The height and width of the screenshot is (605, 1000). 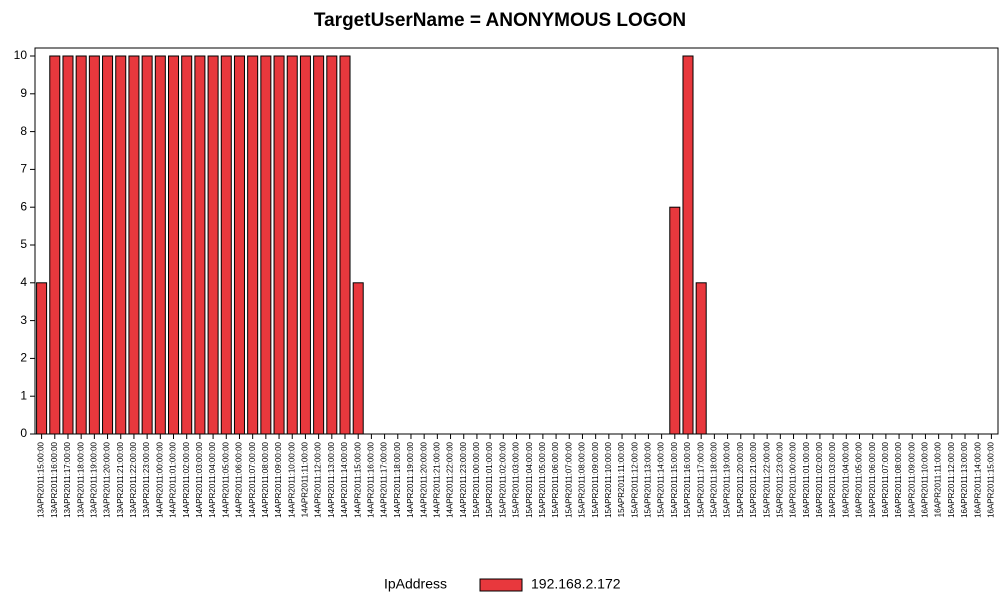 What do you see at coordinates (23, 358) in the screenshot?
I see `y-tick-label: 2` at bounding box center [23, 358].